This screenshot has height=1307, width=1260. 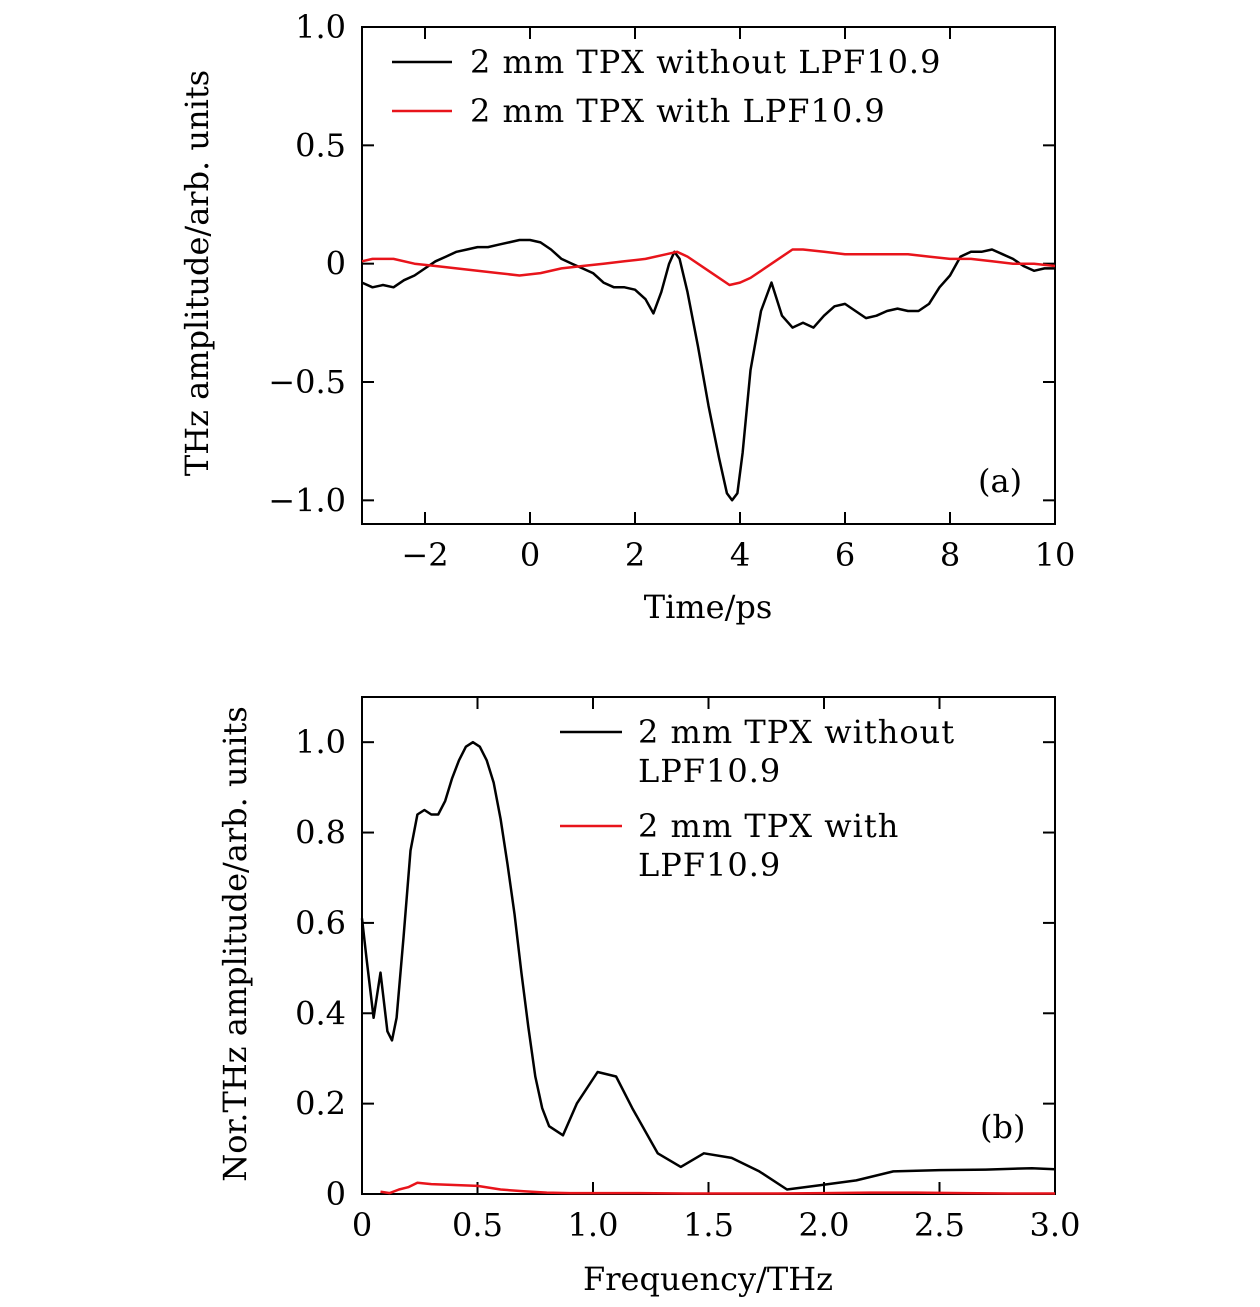 I want to click on y-tick-label-a-0: −1.0, so click(x=307, y=500).